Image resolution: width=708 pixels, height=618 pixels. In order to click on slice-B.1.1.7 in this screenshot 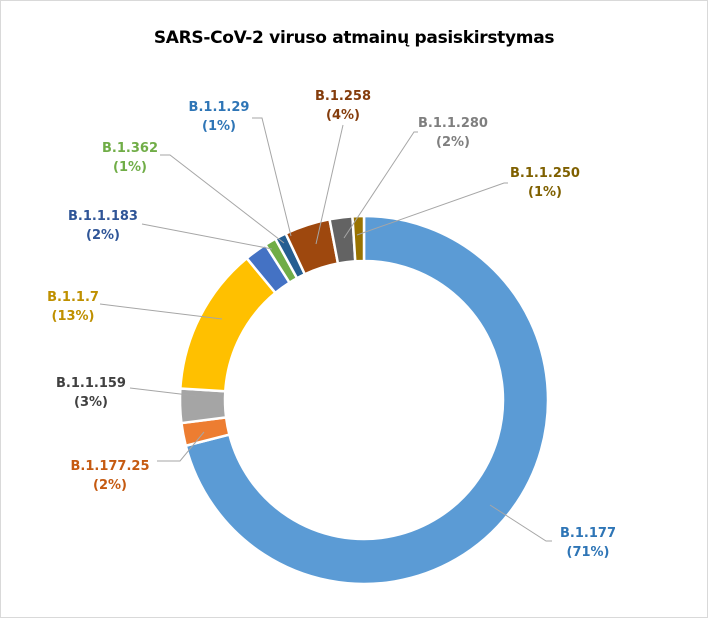, I will do `click(228, 324)`.